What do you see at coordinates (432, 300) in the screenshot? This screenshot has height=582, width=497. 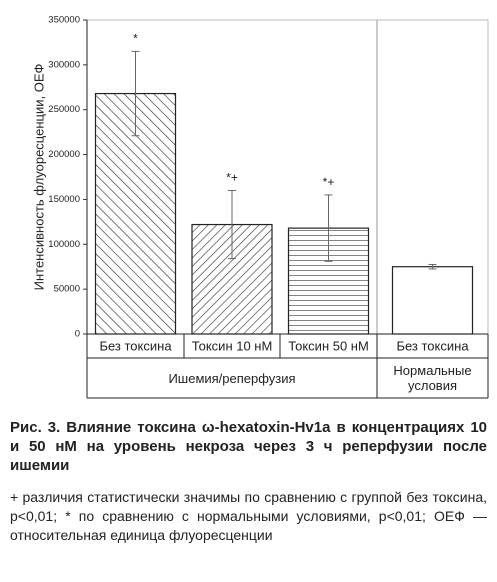 I see `bar` at bounding box center [432, 300].